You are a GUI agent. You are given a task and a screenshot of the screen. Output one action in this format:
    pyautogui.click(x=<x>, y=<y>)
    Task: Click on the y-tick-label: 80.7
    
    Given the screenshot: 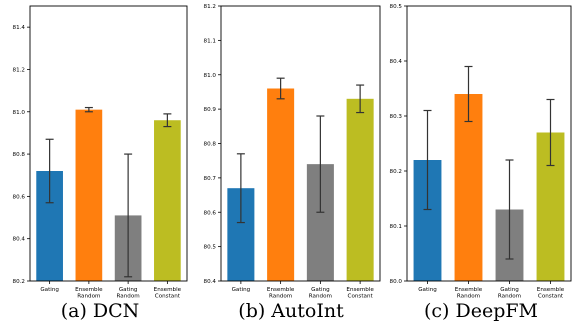 What is the action you would take?
    pyautogui.click(x=210, y=179)
    